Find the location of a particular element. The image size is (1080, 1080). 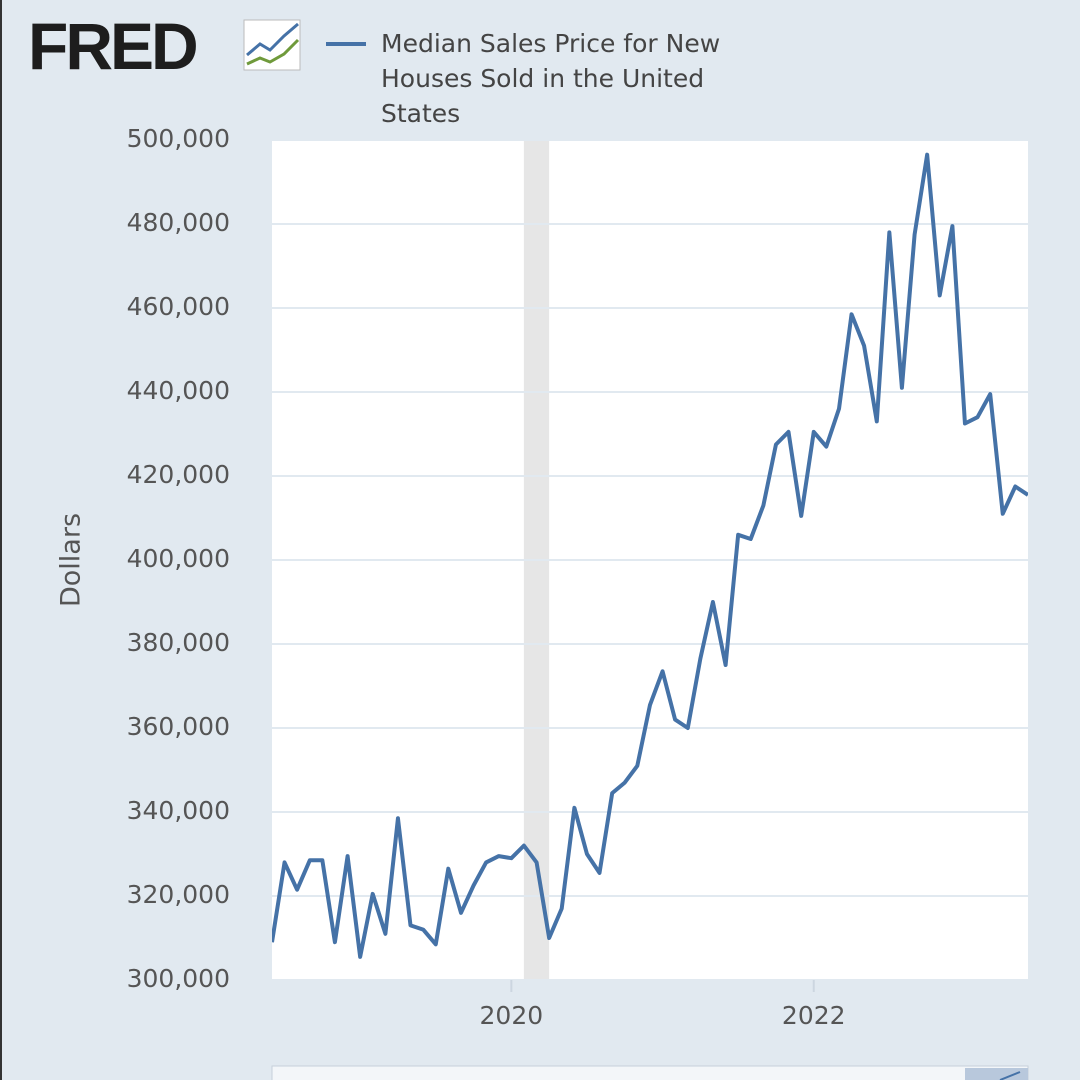

y-tick-label: 420,000 is located at coordinates (178, 474).